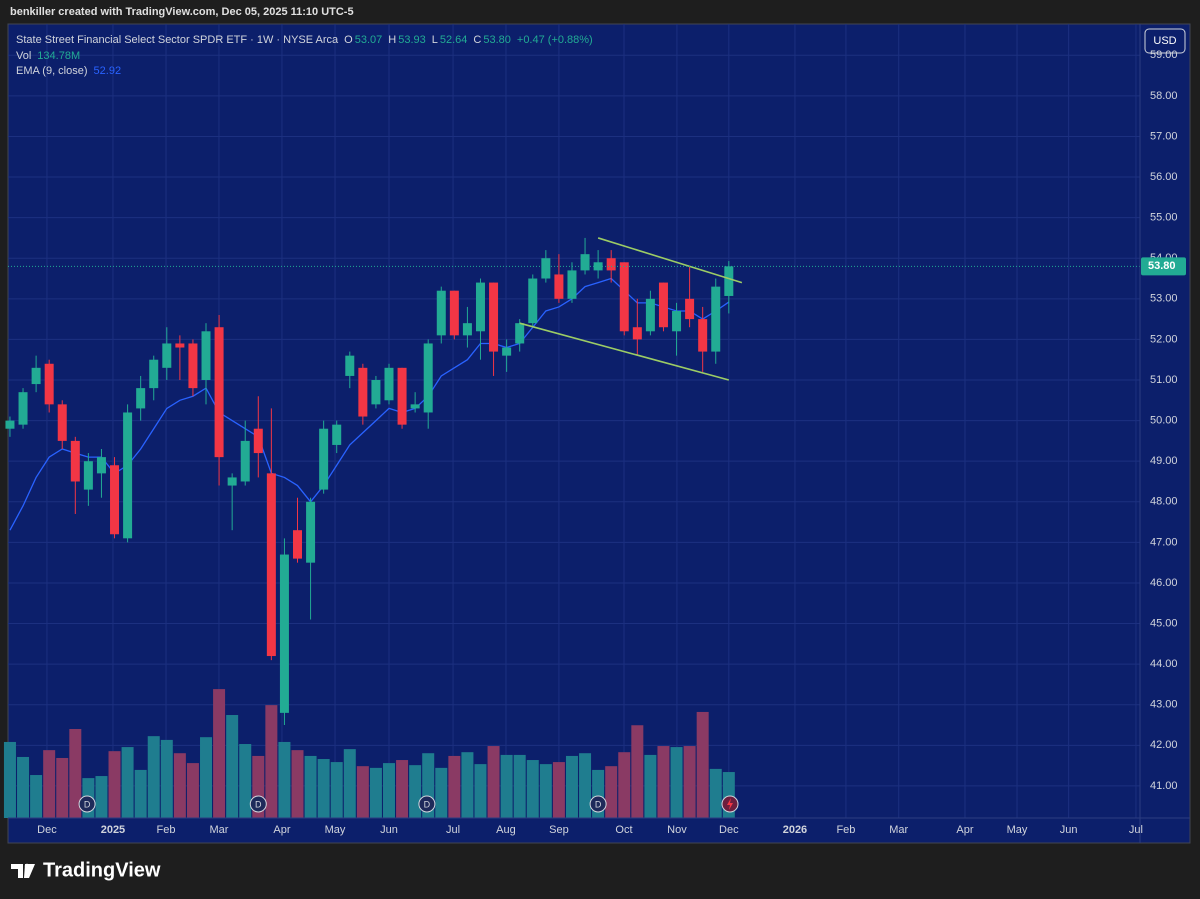  Describe the element at coordinates (1164, 380) in the screenshot. I see `y-tick-label: 51.00` at that location.